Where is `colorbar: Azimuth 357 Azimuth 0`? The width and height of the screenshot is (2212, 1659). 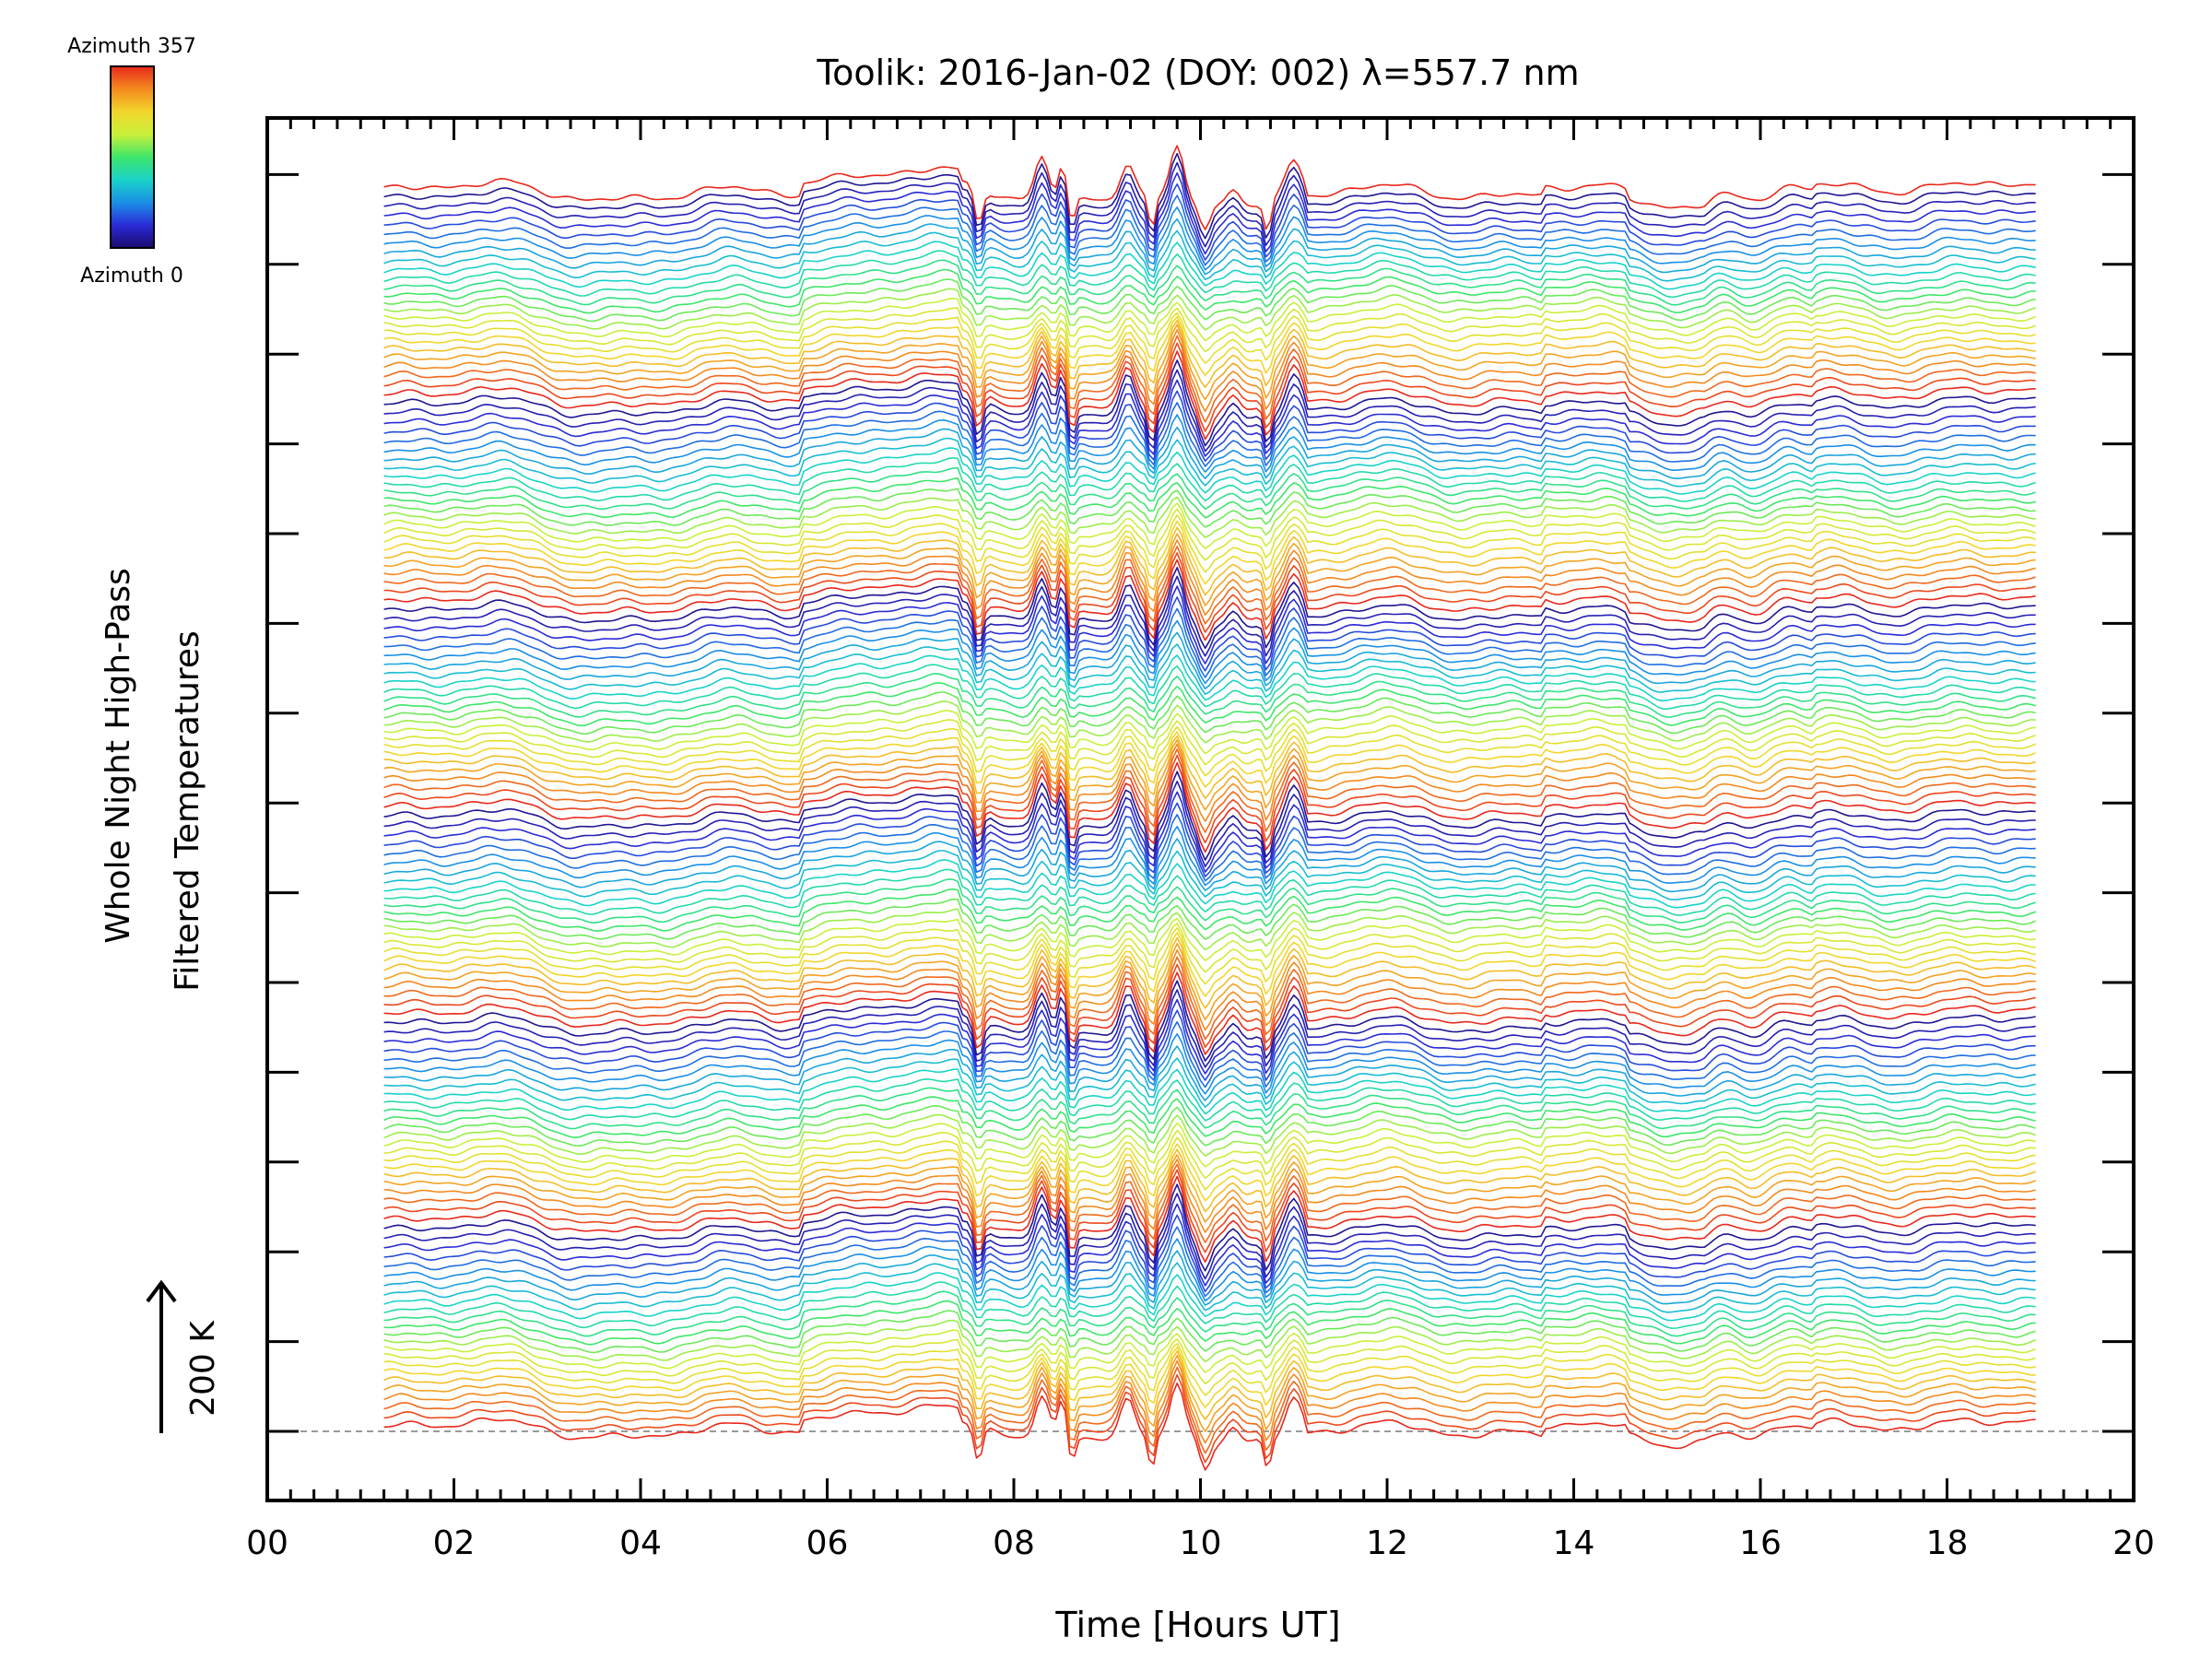
colorbar: Azimuth 357 Azimuth 0 is located at coordinates (131, 161).